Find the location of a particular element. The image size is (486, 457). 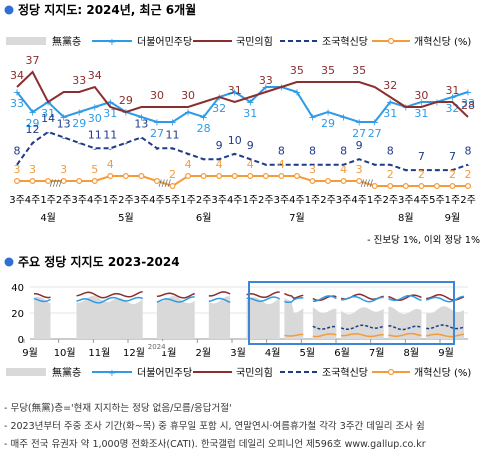

year-break-label: 2024 is located at coordinates (157, 347).